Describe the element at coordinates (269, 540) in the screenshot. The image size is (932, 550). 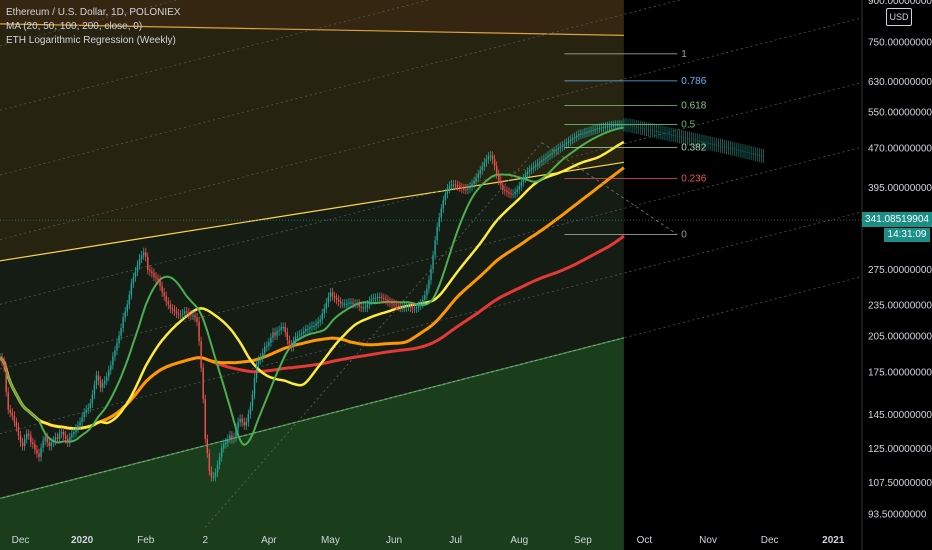
I see `x-tick-label: Apr` at that location.